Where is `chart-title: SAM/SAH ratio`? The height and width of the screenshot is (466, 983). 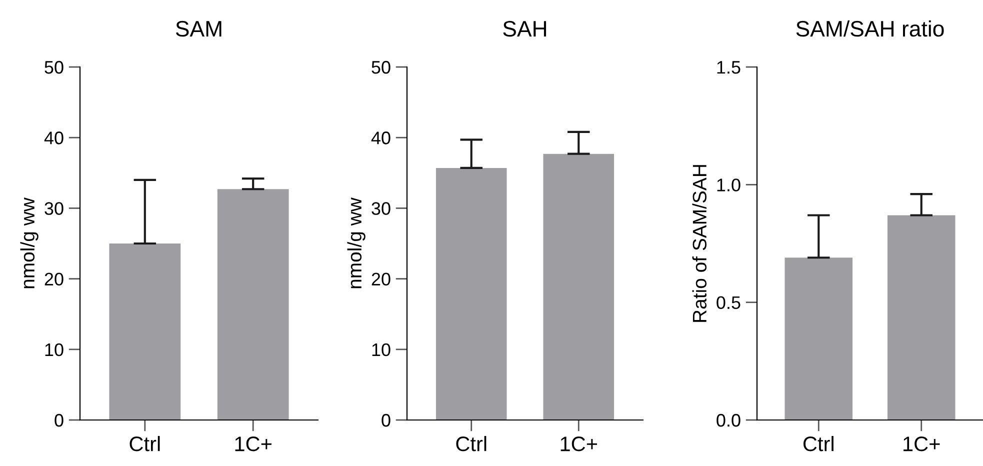
chart-title: SAM/SAH ratio is located at coordinates (870, 28).